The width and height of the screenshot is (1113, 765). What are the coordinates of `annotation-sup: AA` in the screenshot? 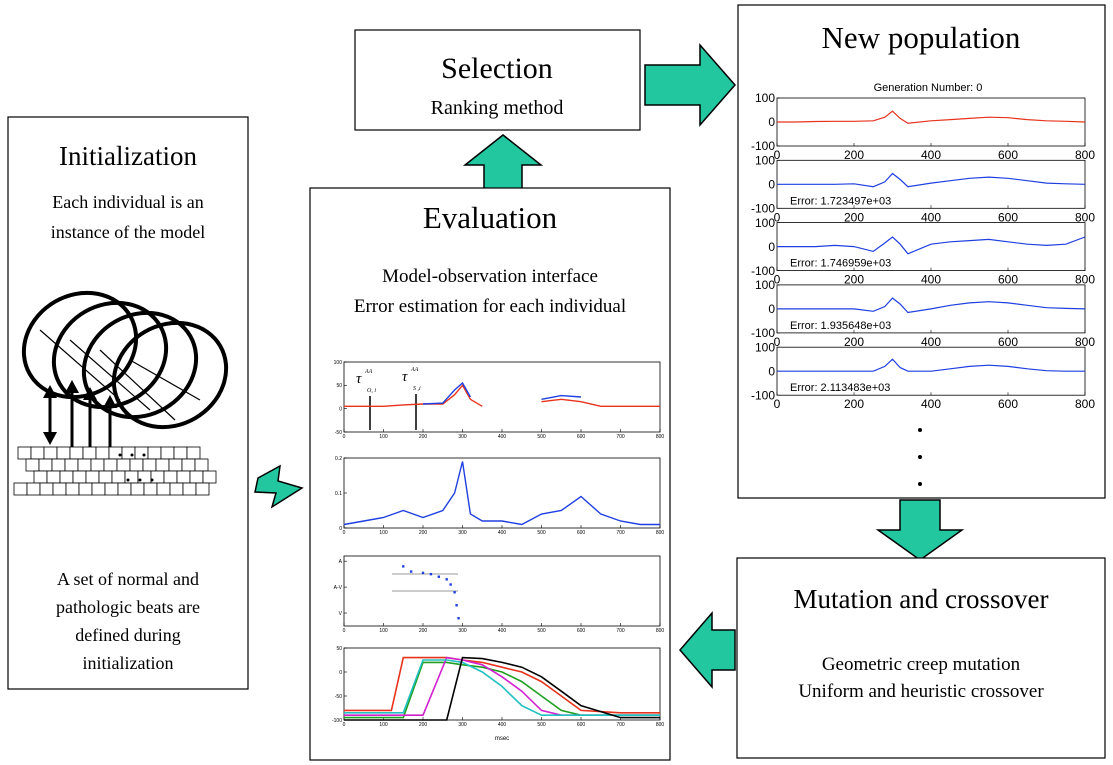 It's located at (414, 370).